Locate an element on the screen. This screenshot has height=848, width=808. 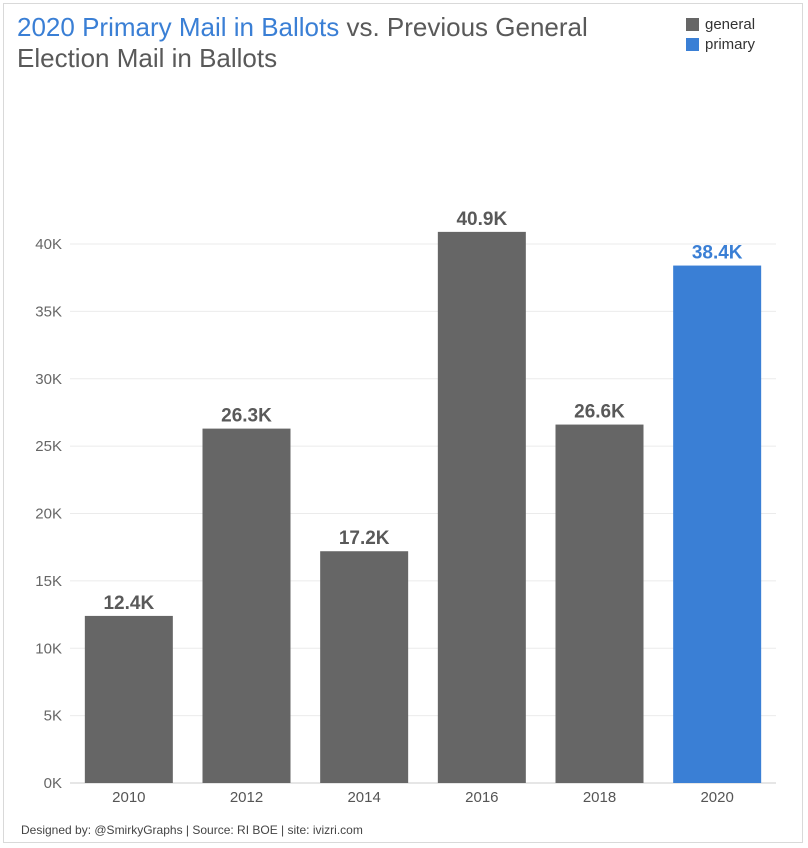
x-tick-label-2020: 2020 is located at coordinates (716, 797).